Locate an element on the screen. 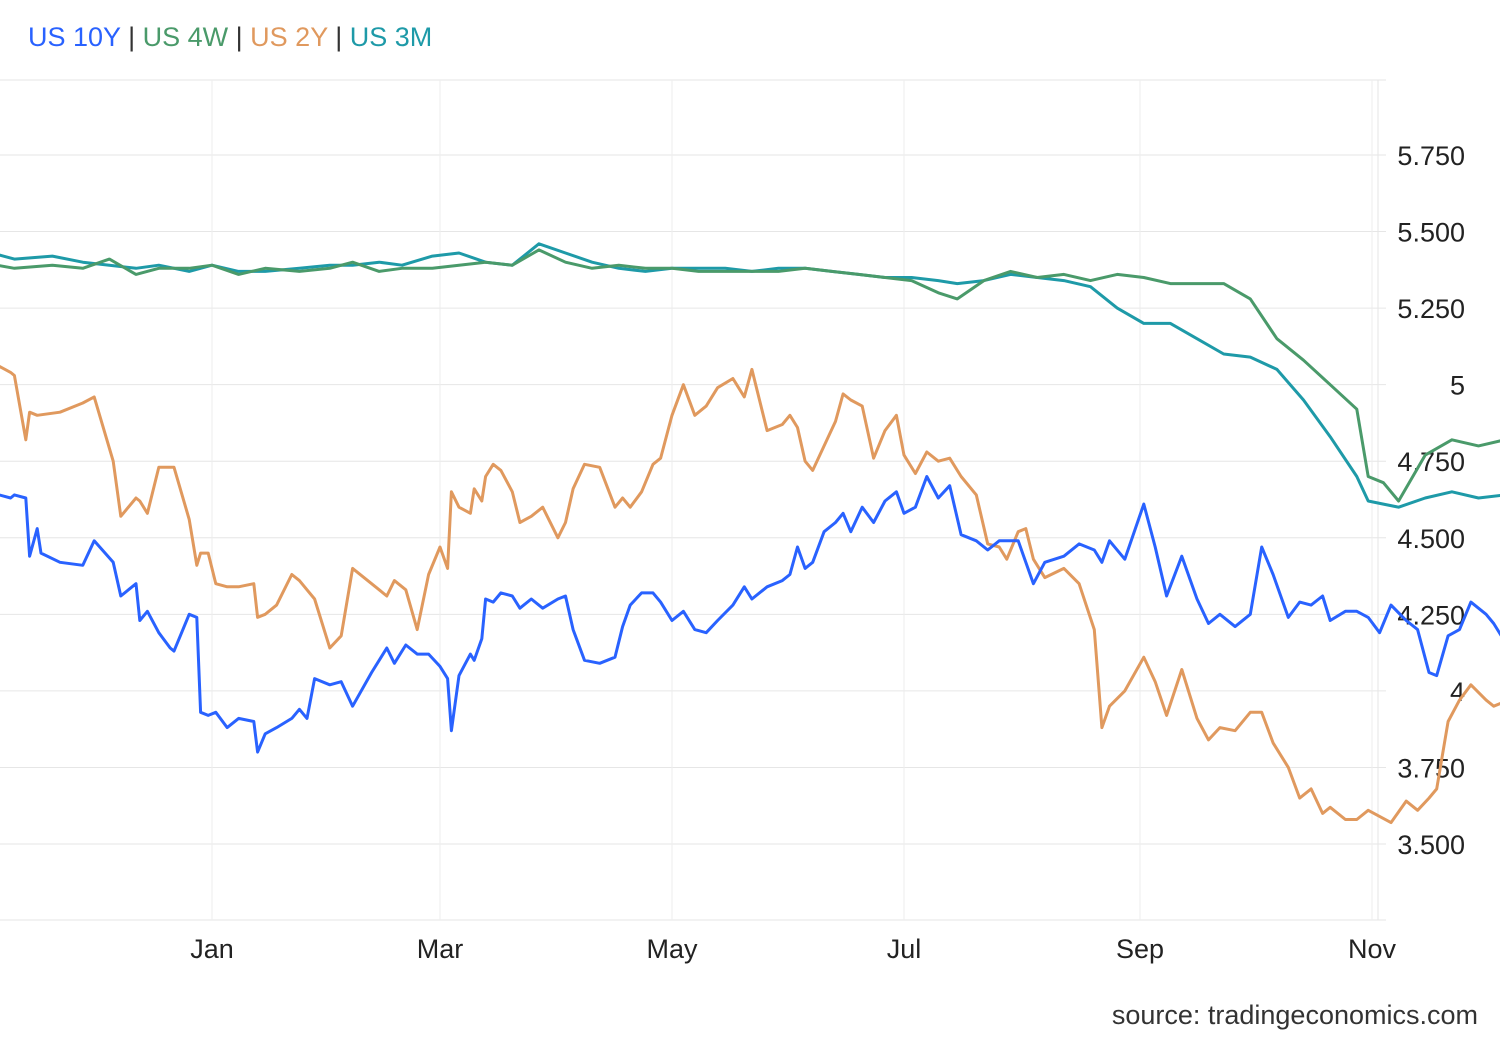 Image resolution: width=1500 pixels, height=1040 pixels. y-tick-label: 3.750 is located at coordinates (1431, 768).